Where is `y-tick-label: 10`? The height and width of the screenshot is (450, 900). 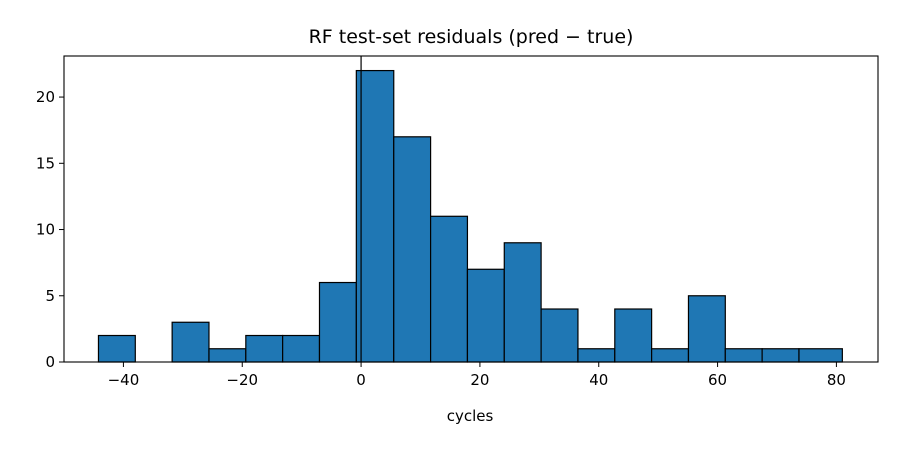 y-tick-label: 10 is located at coordinates (45, 230).